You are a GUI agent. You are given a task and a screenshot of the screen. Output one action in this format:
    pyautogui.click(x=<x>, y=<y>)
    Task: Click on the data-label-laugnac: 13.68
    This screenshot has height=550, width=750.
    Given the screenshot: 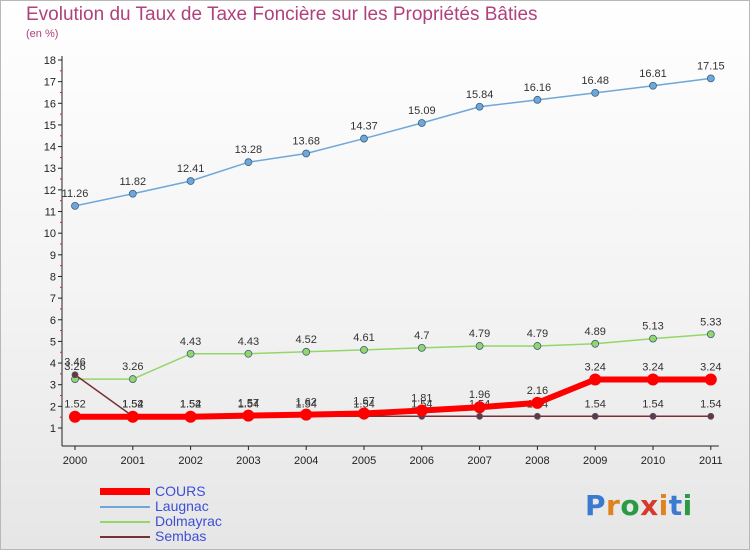 What is the action you would take?
    pyautogui.click(x=306, y=142)
    